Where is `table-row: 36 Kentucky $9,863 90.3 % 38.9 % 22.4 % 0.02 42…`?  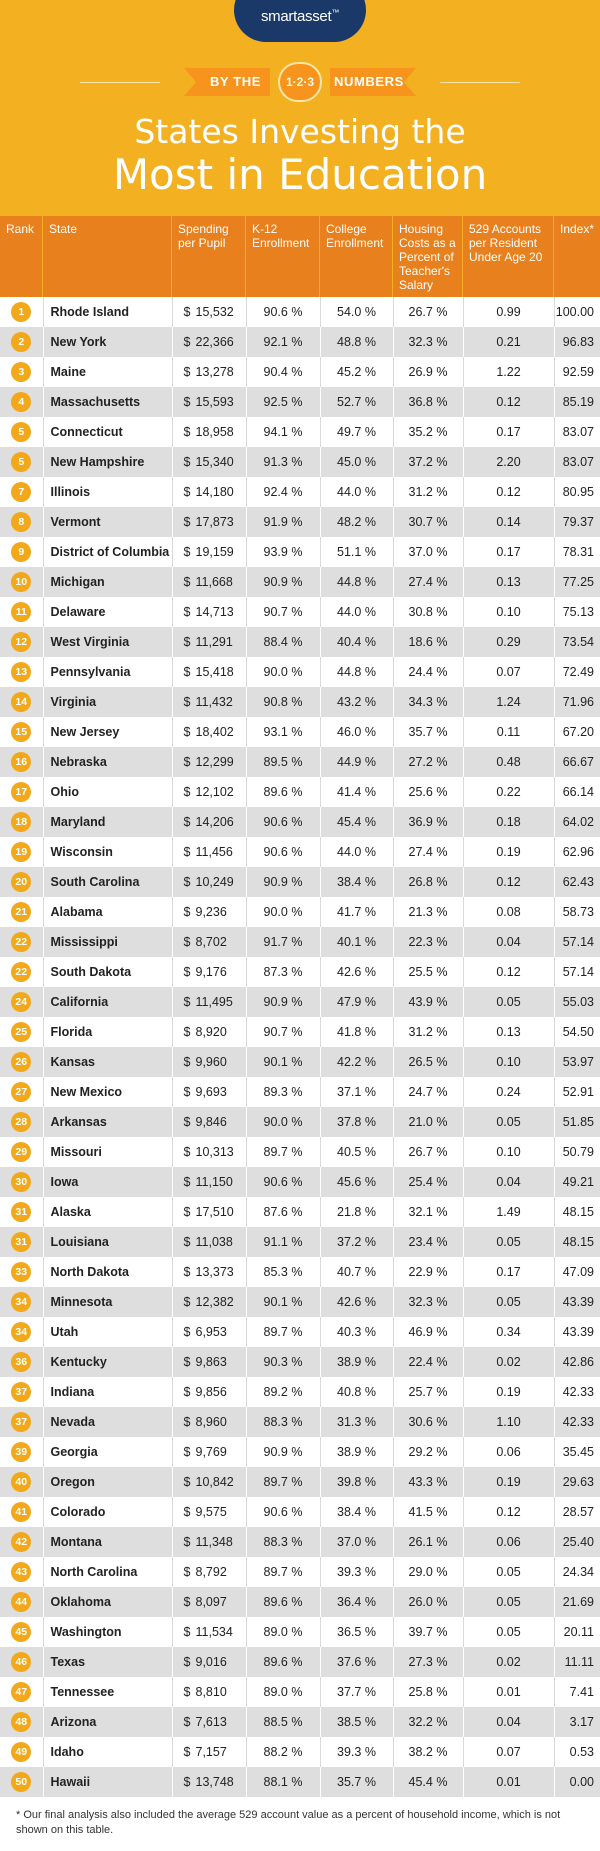
table-row: 36 Kentucky $9,863 90.3 % 38.9 % 22.4 % 0.02 42… is located at coordinates (300, 1362).